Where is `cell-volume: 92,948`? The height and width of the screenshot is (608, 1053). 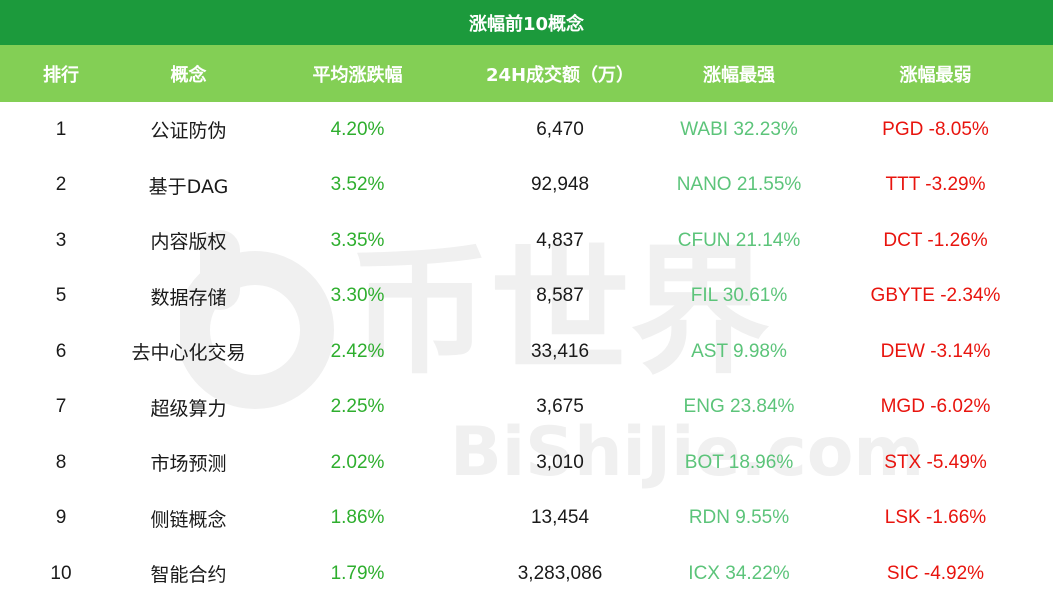 cell-volume: 92,948 is located at coordinates (560, 185).